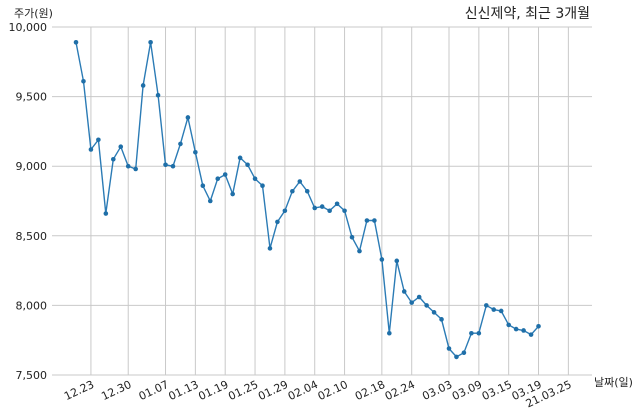 This screenshot has height=414, width=640. Describe the element at coordinates (32, 375) in the screenshot. I see `y-tick-label: 7,500` at that location.